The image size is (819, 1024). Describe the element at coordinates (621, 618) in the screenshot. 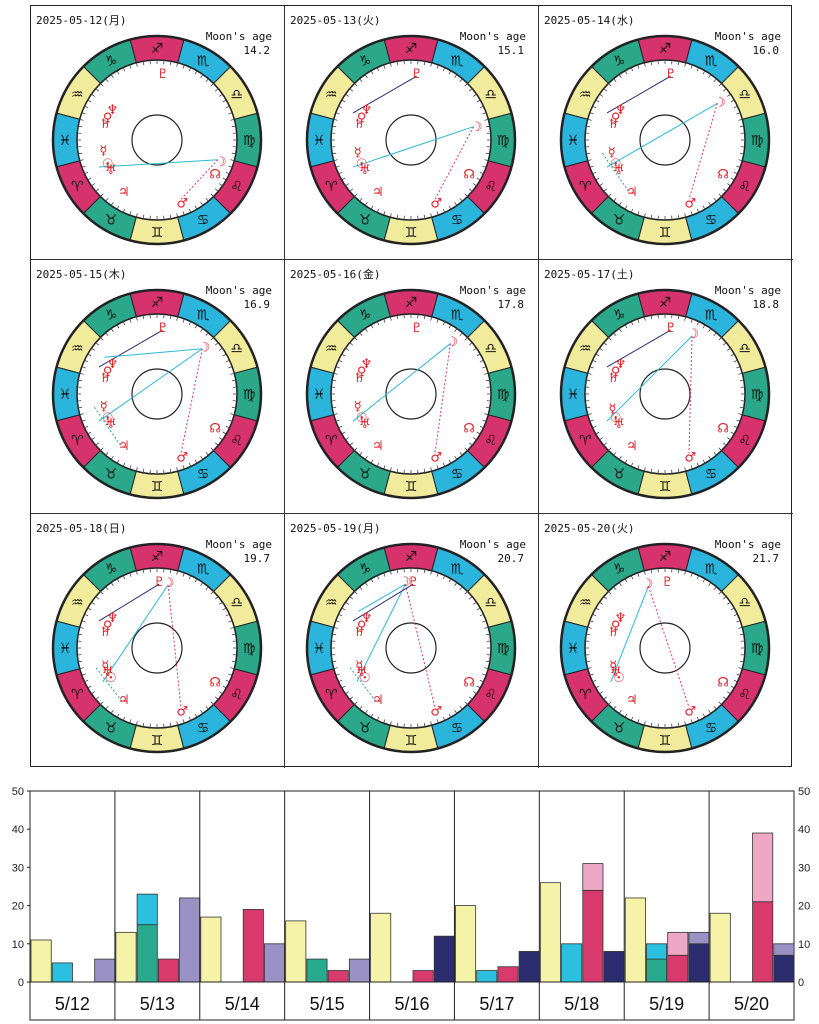

I see `neptune-icon: ♆` at that location.